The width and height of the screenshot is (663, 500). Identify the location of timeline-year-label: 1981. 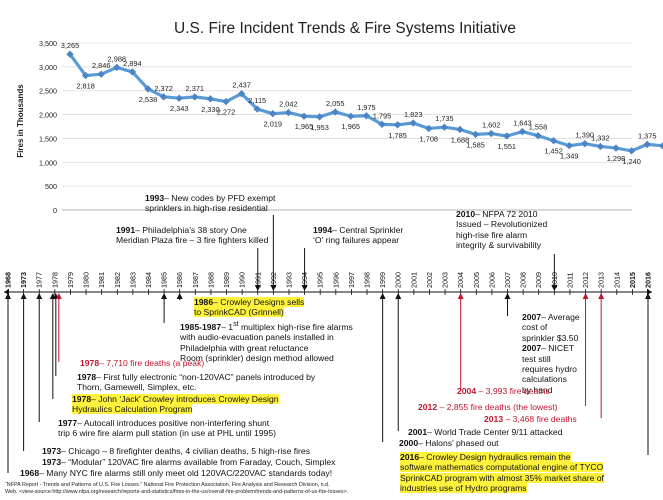
(101, 280).